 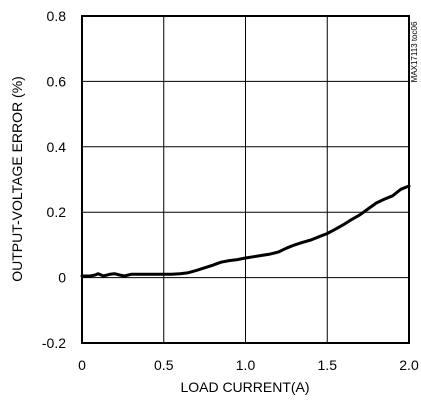 What do you see at coordinates (57, 81) in the screenshot?
I see `y-tick-label: 0.6` at bounding box center [57, 81].